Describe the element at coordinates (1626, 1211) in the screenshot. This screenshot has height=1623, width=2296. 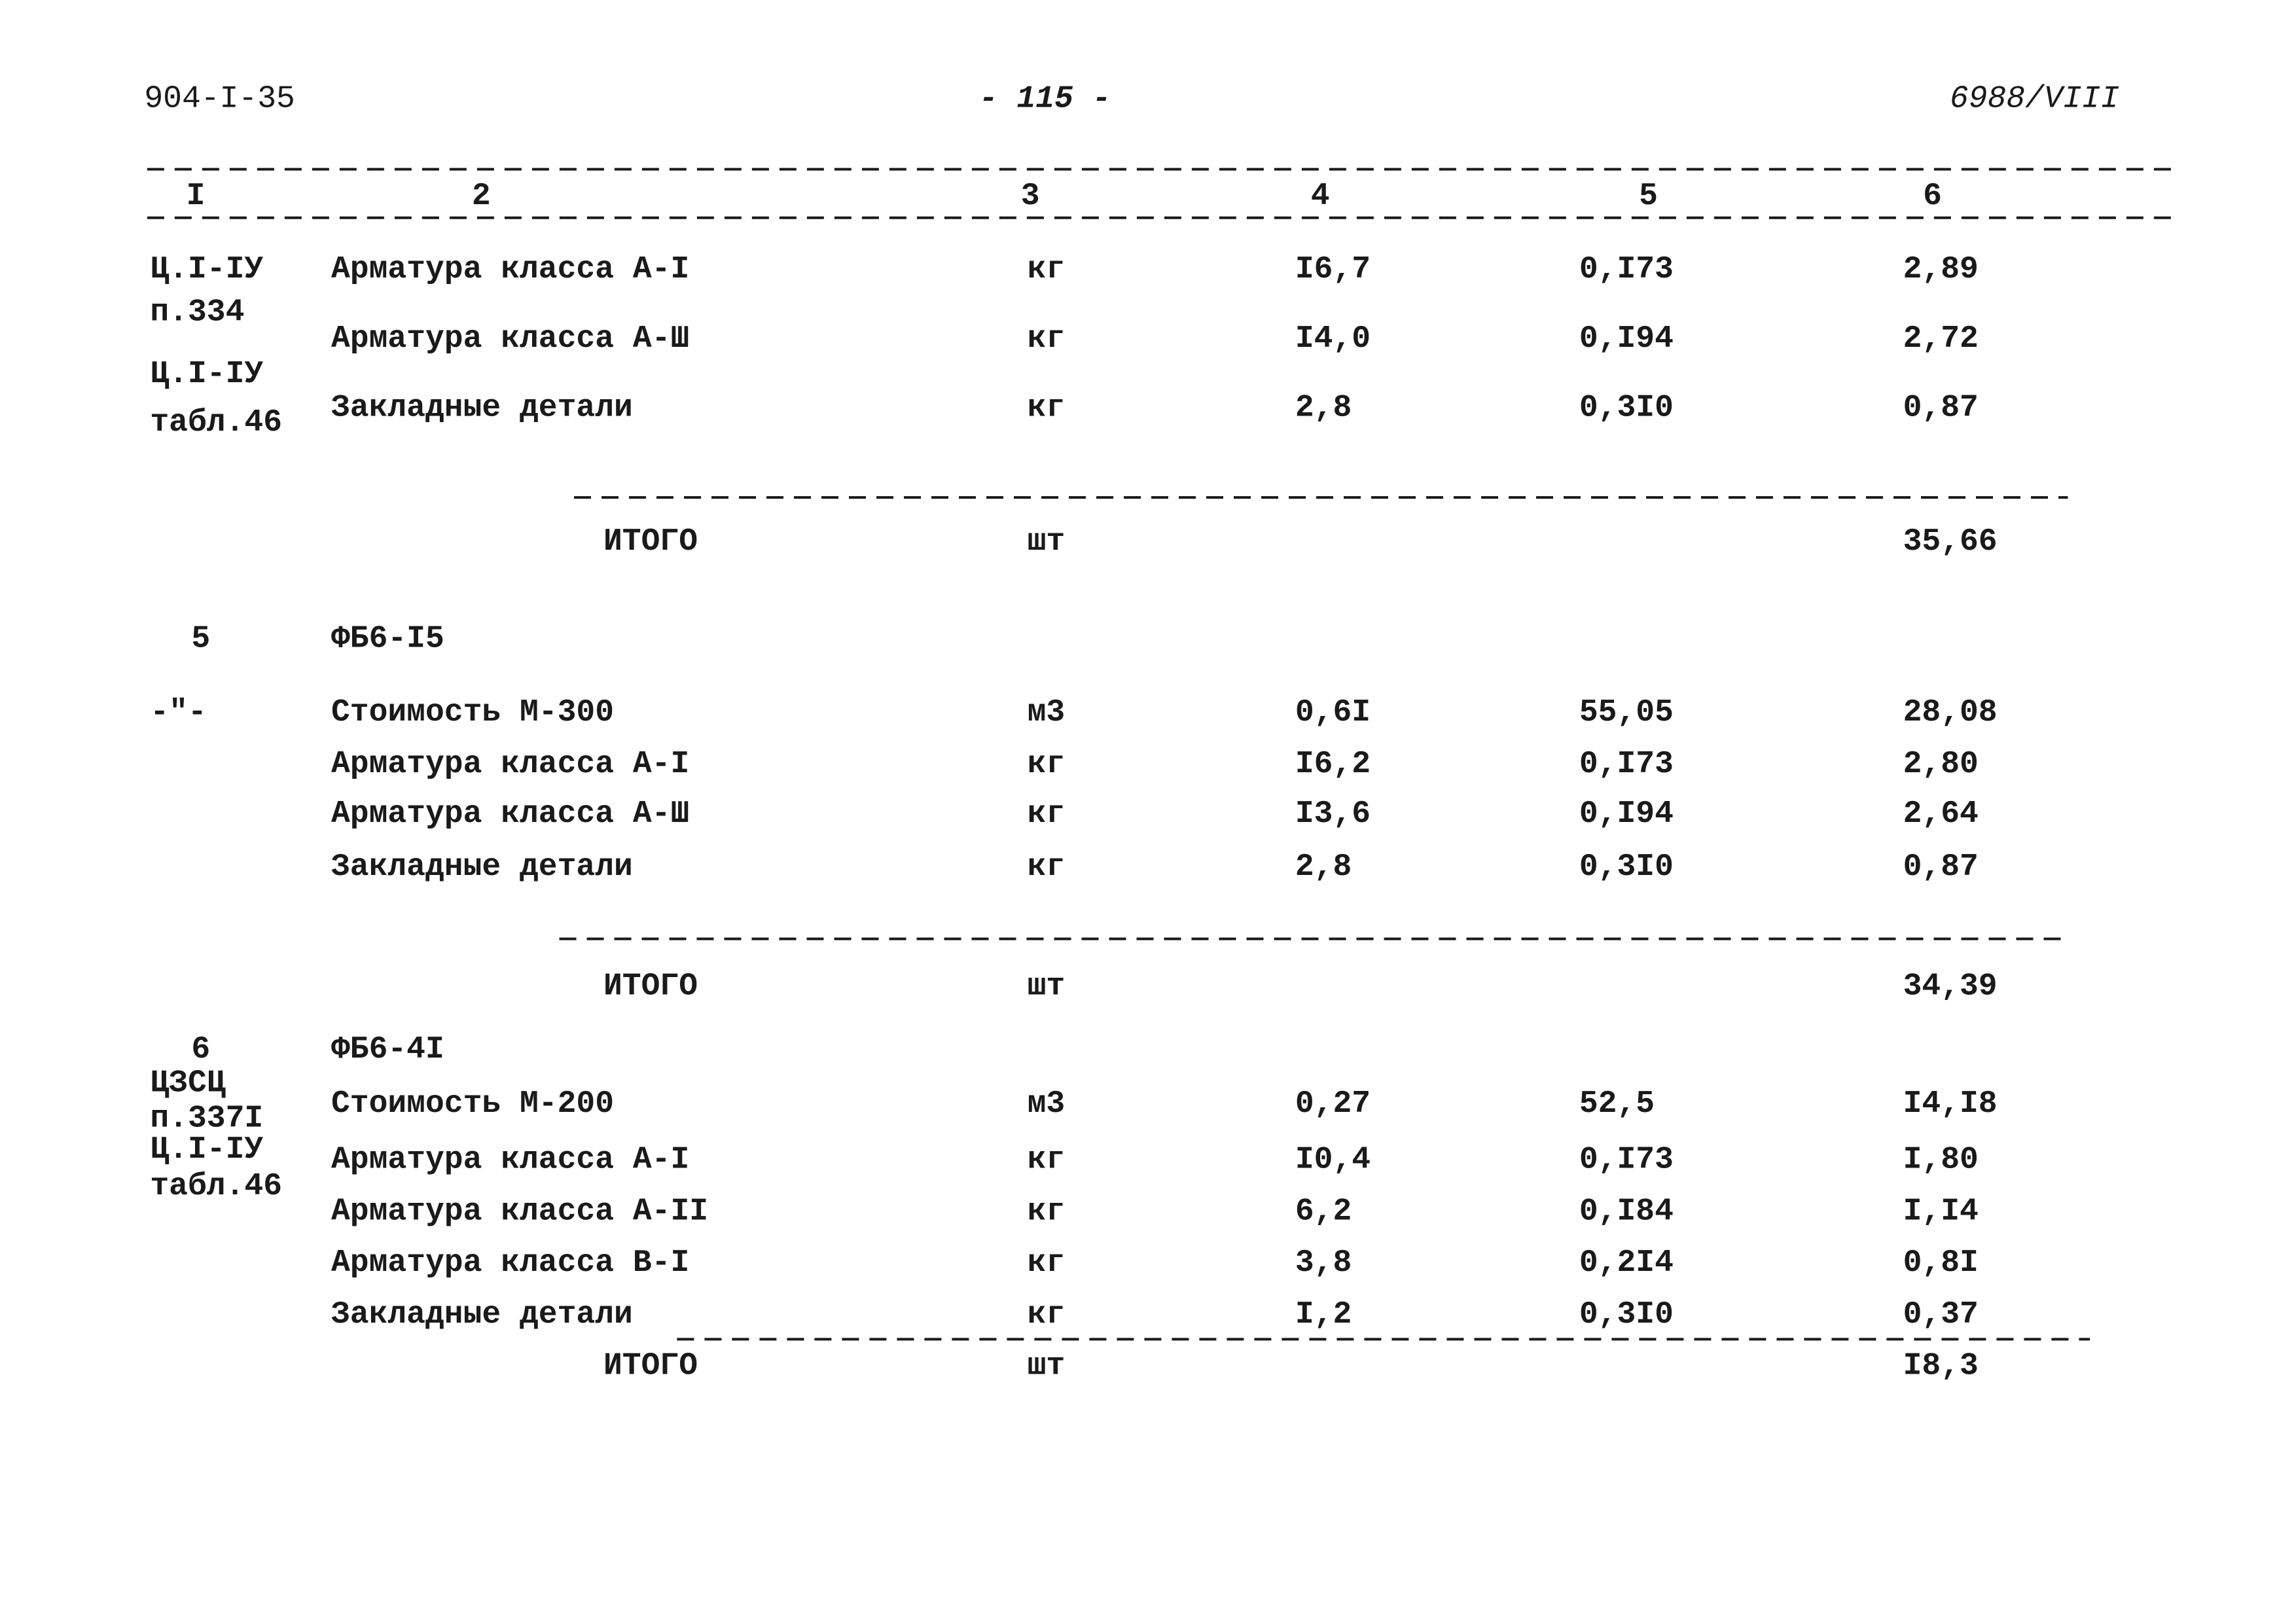
I see `price: 0,I84` at that location.